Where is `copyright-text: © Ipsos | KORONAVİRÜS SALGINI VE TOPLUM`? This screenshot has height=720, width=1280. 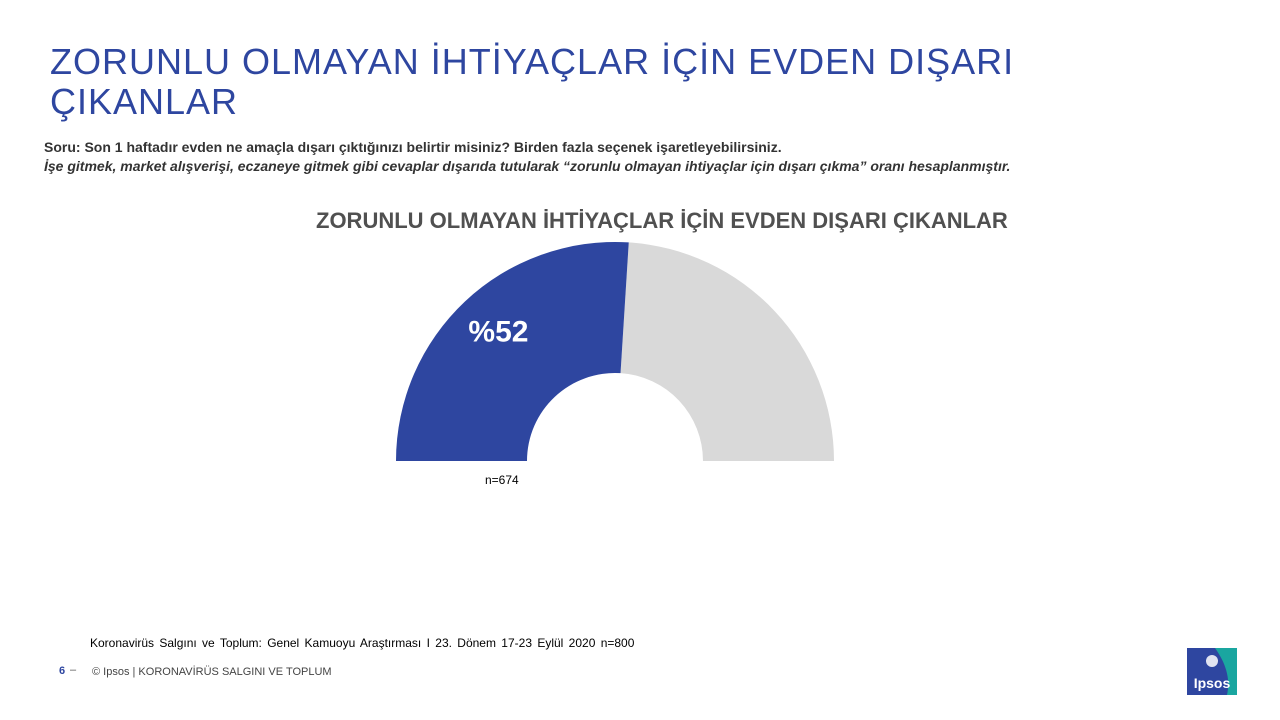
copyright-text: © Ipsos | KORONAVİRÜS SALGINI VE TOPLUM is located at coordinates (212, 672).